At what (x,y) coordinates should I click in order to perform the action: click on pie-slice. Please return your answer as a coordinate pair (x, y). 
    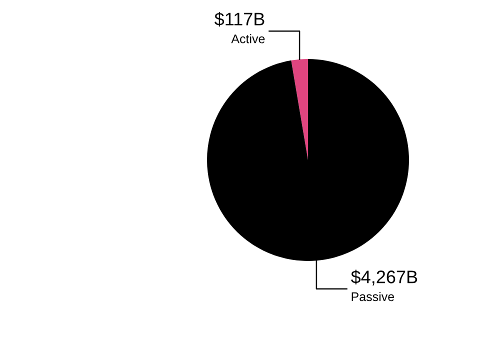
    Looking at the image, I should click on (299, 109).